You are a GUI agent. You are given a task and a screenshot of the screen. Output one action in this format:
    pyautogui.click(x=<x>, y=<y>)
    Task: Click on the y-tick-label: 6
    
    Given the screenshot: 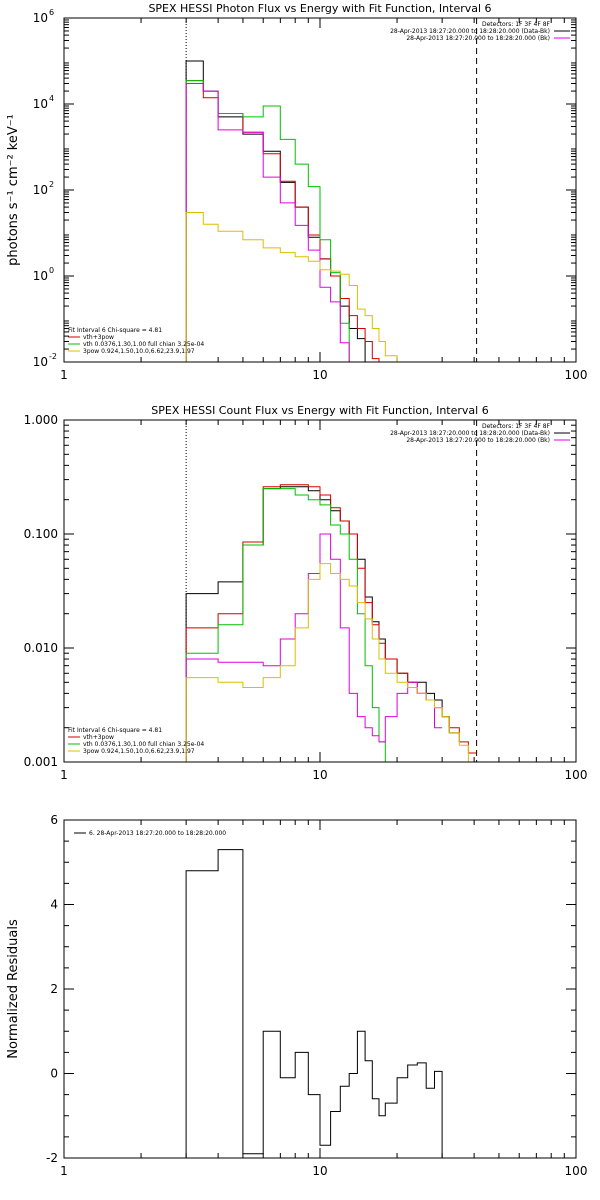 What is the action you would take?
    pyautogui.click(x=54, y=820)
    